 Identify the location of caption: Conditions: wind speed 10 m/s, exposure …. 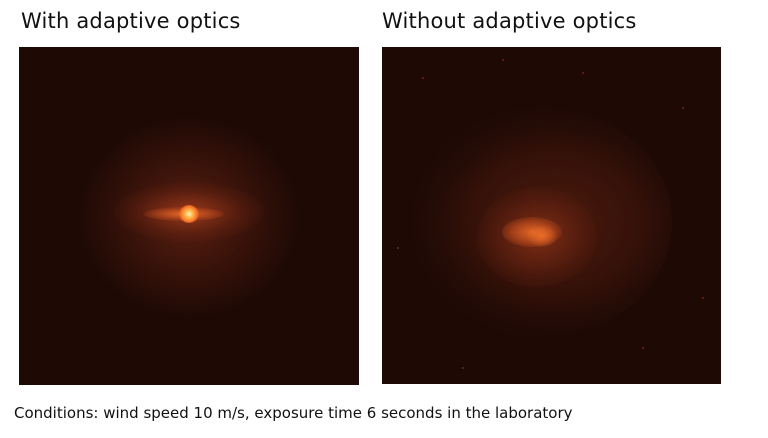
(293, 413).